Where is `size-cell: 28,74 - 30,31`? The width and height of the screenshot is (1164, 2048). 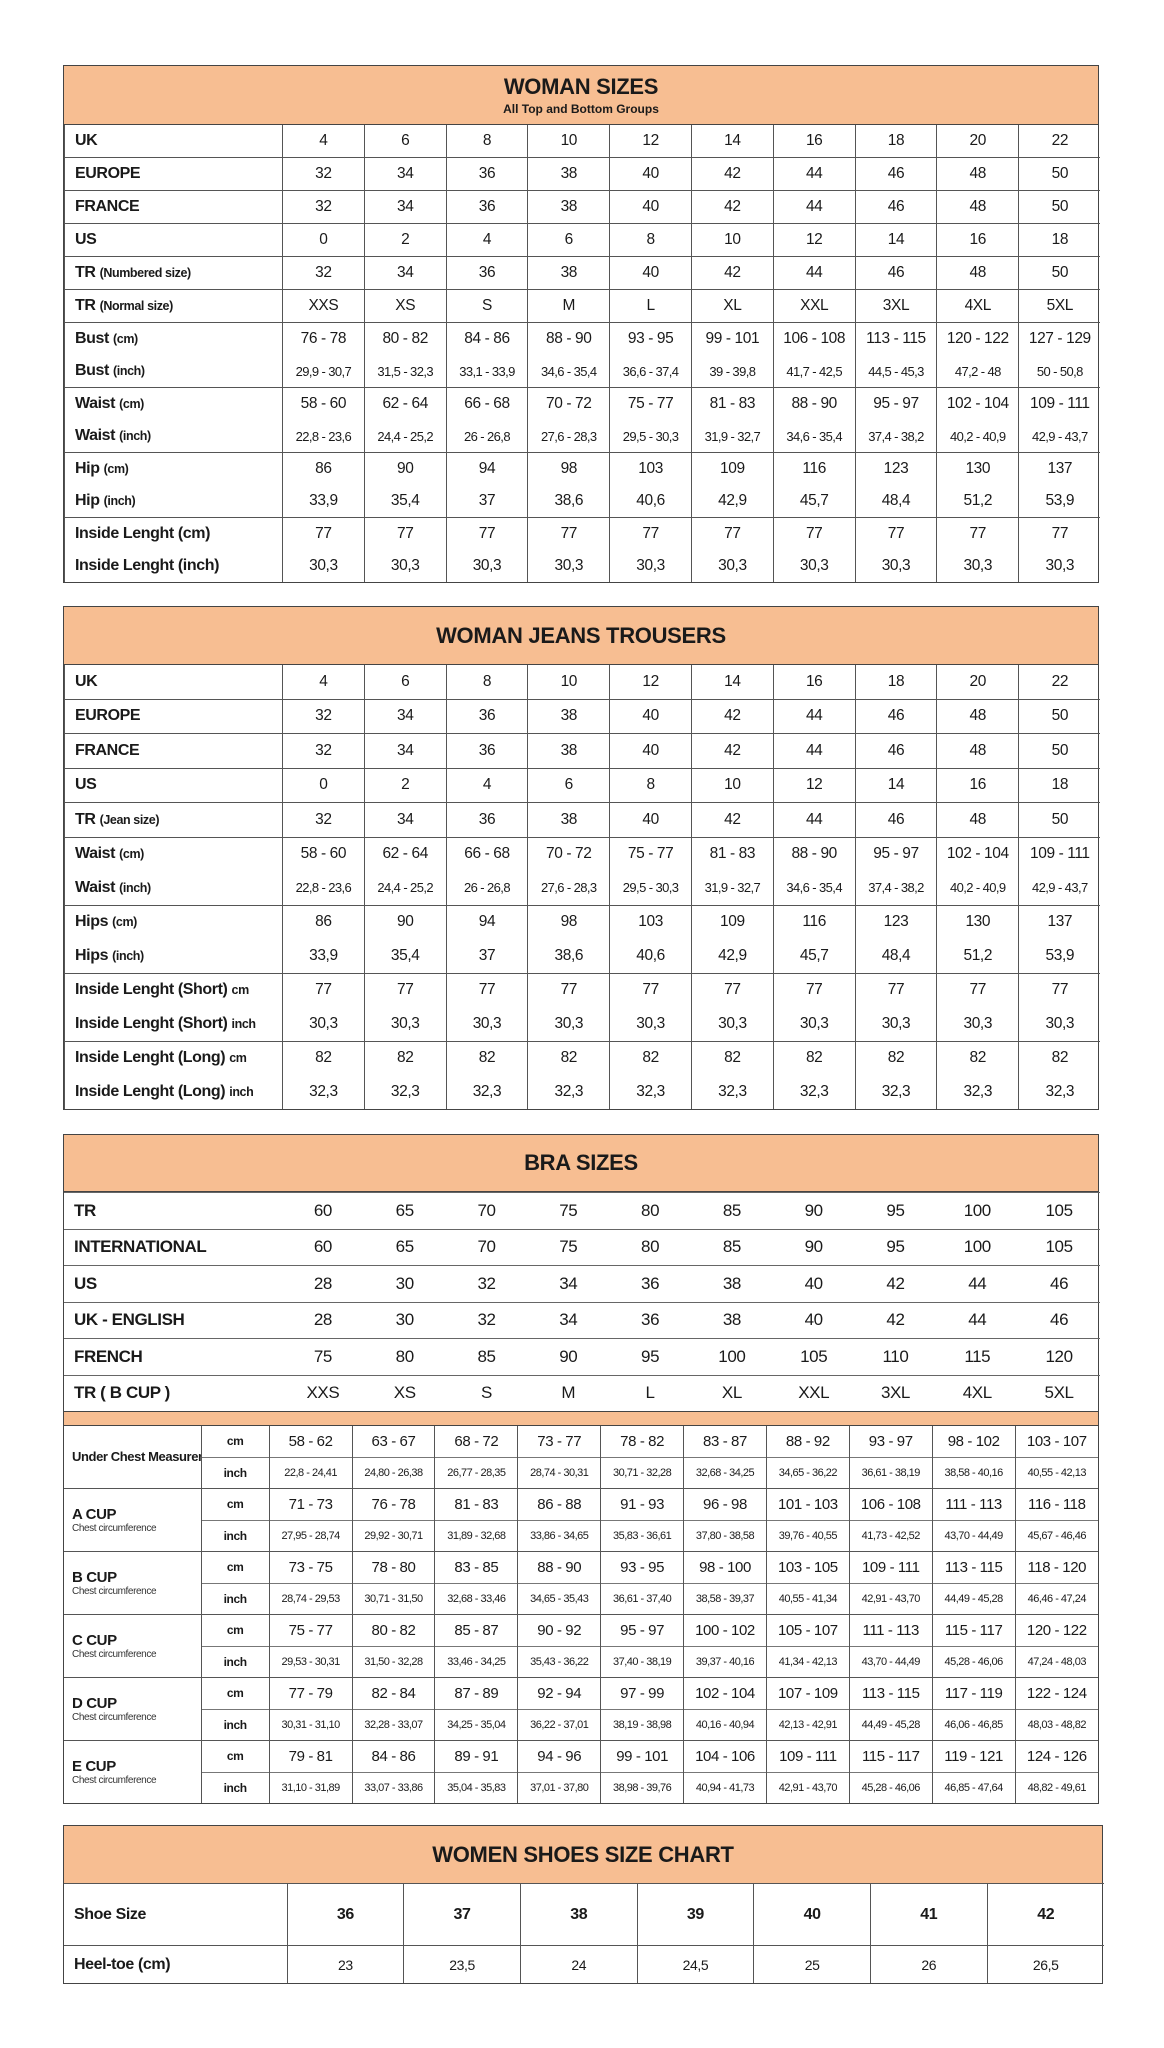 size-cell: 28,74 - 30,31 is located at coordinates (559, 1472).